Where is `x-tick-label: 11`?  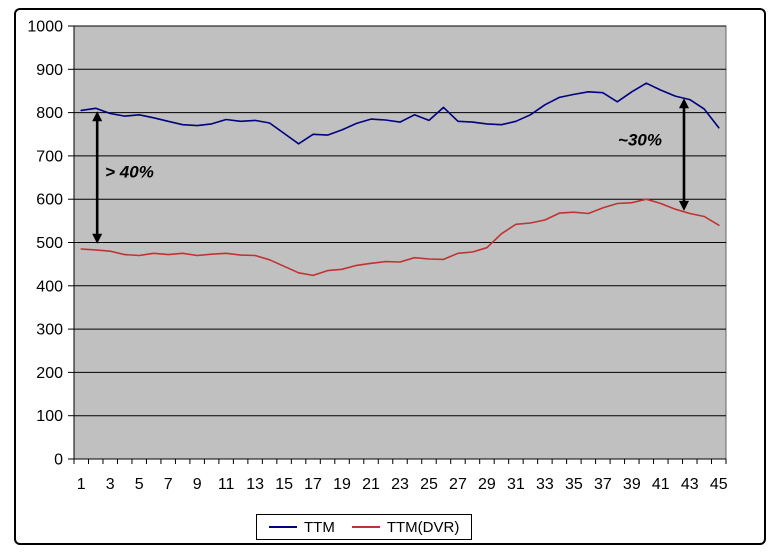 x-tick-label: 11 is located at coordinates (226, 484).